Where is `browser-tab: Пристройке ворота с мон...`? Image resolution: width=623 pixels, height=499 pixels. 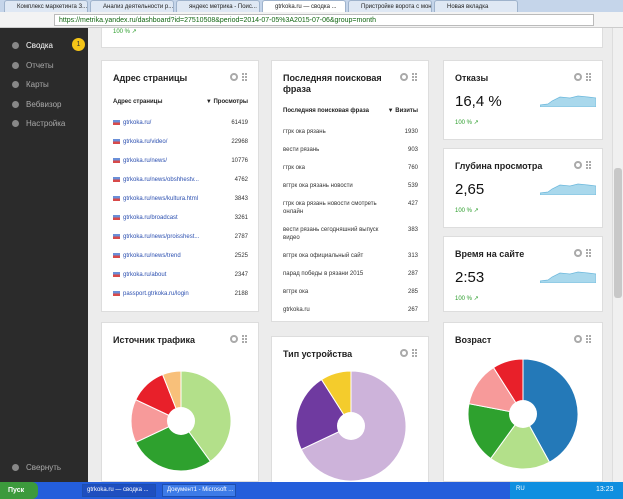 browser-tab: Пристройке ворота с мон... is located at coordinates (390, 6).